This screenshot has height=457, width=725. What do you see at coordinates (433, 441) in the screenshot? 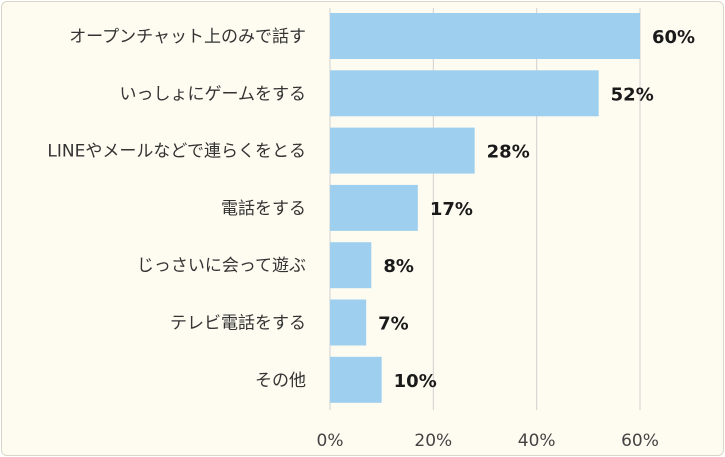
I see `x-tick-label: 20%` at bounding box center [433, 441].